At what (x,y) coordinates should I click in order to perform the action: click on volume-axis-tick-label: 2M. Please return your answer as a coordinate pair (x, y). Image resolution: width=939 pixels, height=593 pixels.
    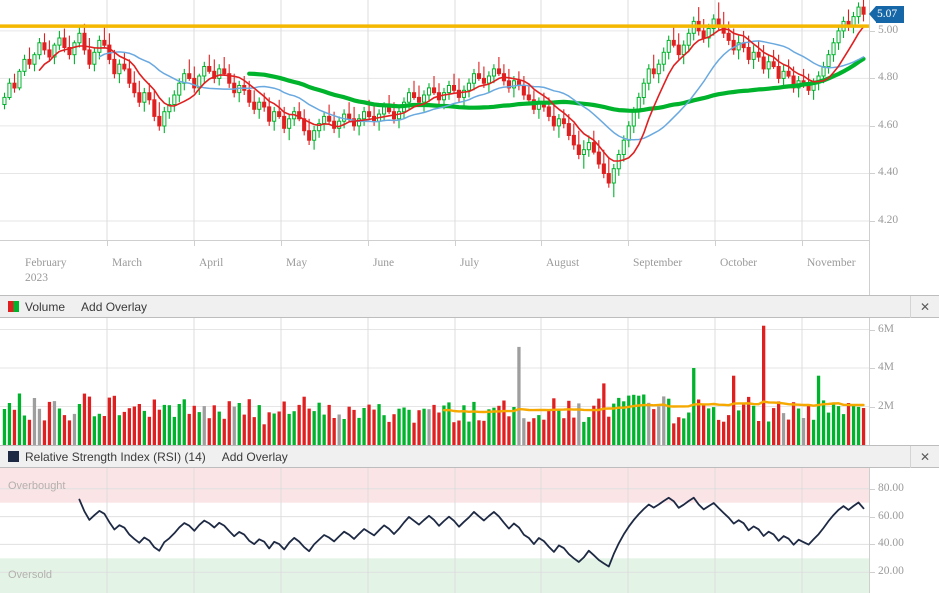
    Looking at the image, I should click on (886, 405).